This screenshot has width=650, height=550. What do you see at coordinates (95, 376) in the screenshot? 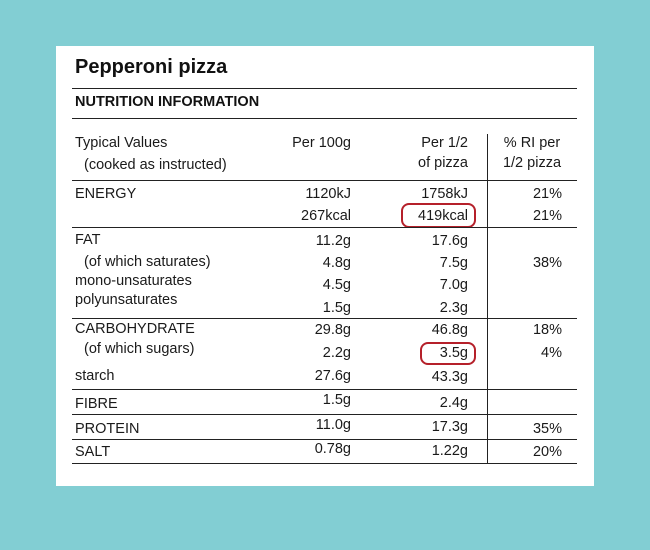
I see `starch-label: starch` at bounding box center [95, 376].